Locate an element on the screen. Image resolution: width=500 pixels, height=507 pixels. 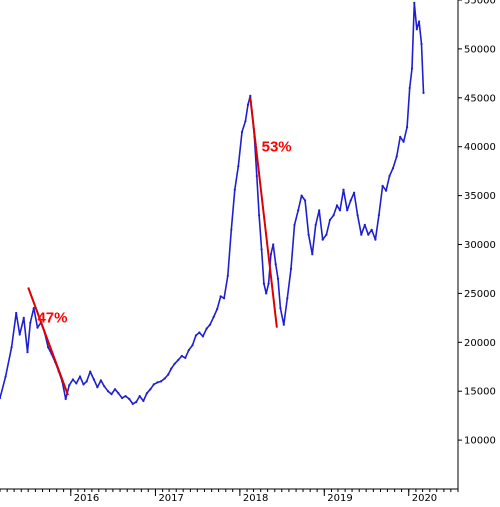
y-tick-label: 40000 is located at coordinates (480, 147).